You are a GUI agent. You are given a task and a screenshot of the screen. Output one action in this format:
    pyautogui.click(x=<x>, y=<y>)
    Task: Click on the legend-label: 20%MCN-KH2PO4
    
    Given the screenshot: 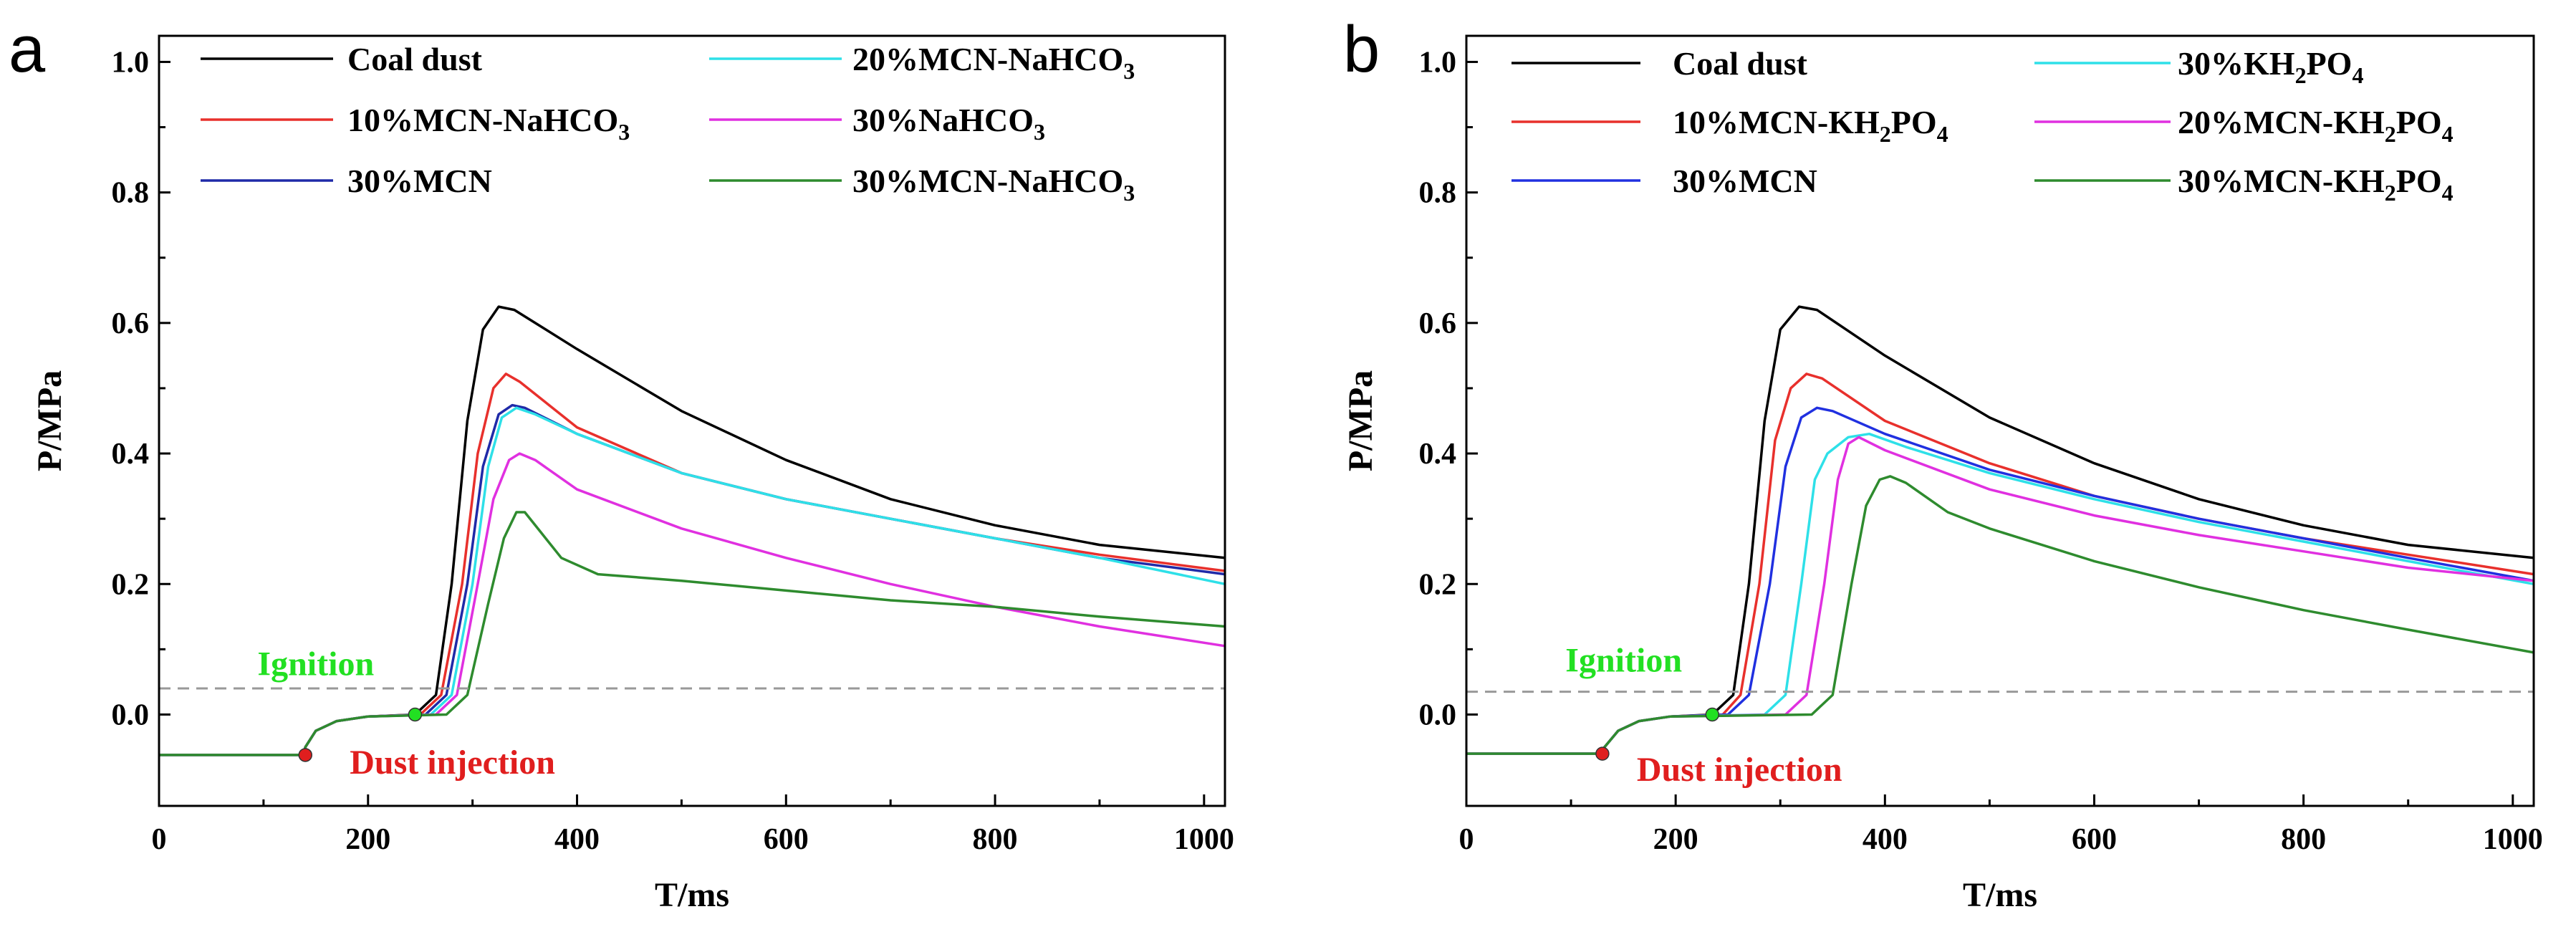 What is the action you would take?
    pyautogui.click(x=2316, y=125)
    